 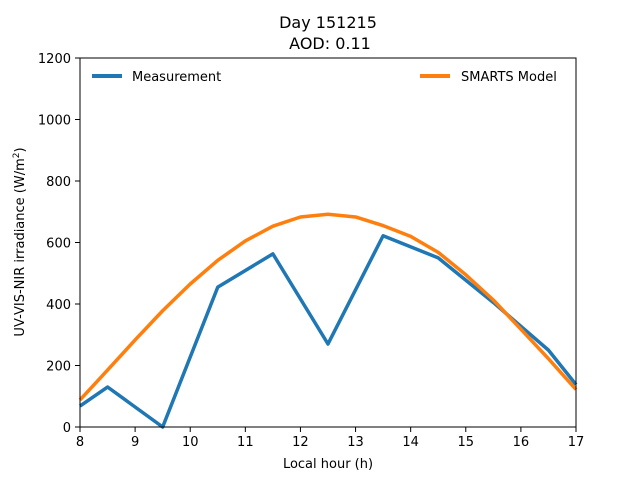 What do you see at coordinates (330, 43) in the screenshot?
I see `chart-subtitle: AOD: 0.11` at bounding box center [330, 43].